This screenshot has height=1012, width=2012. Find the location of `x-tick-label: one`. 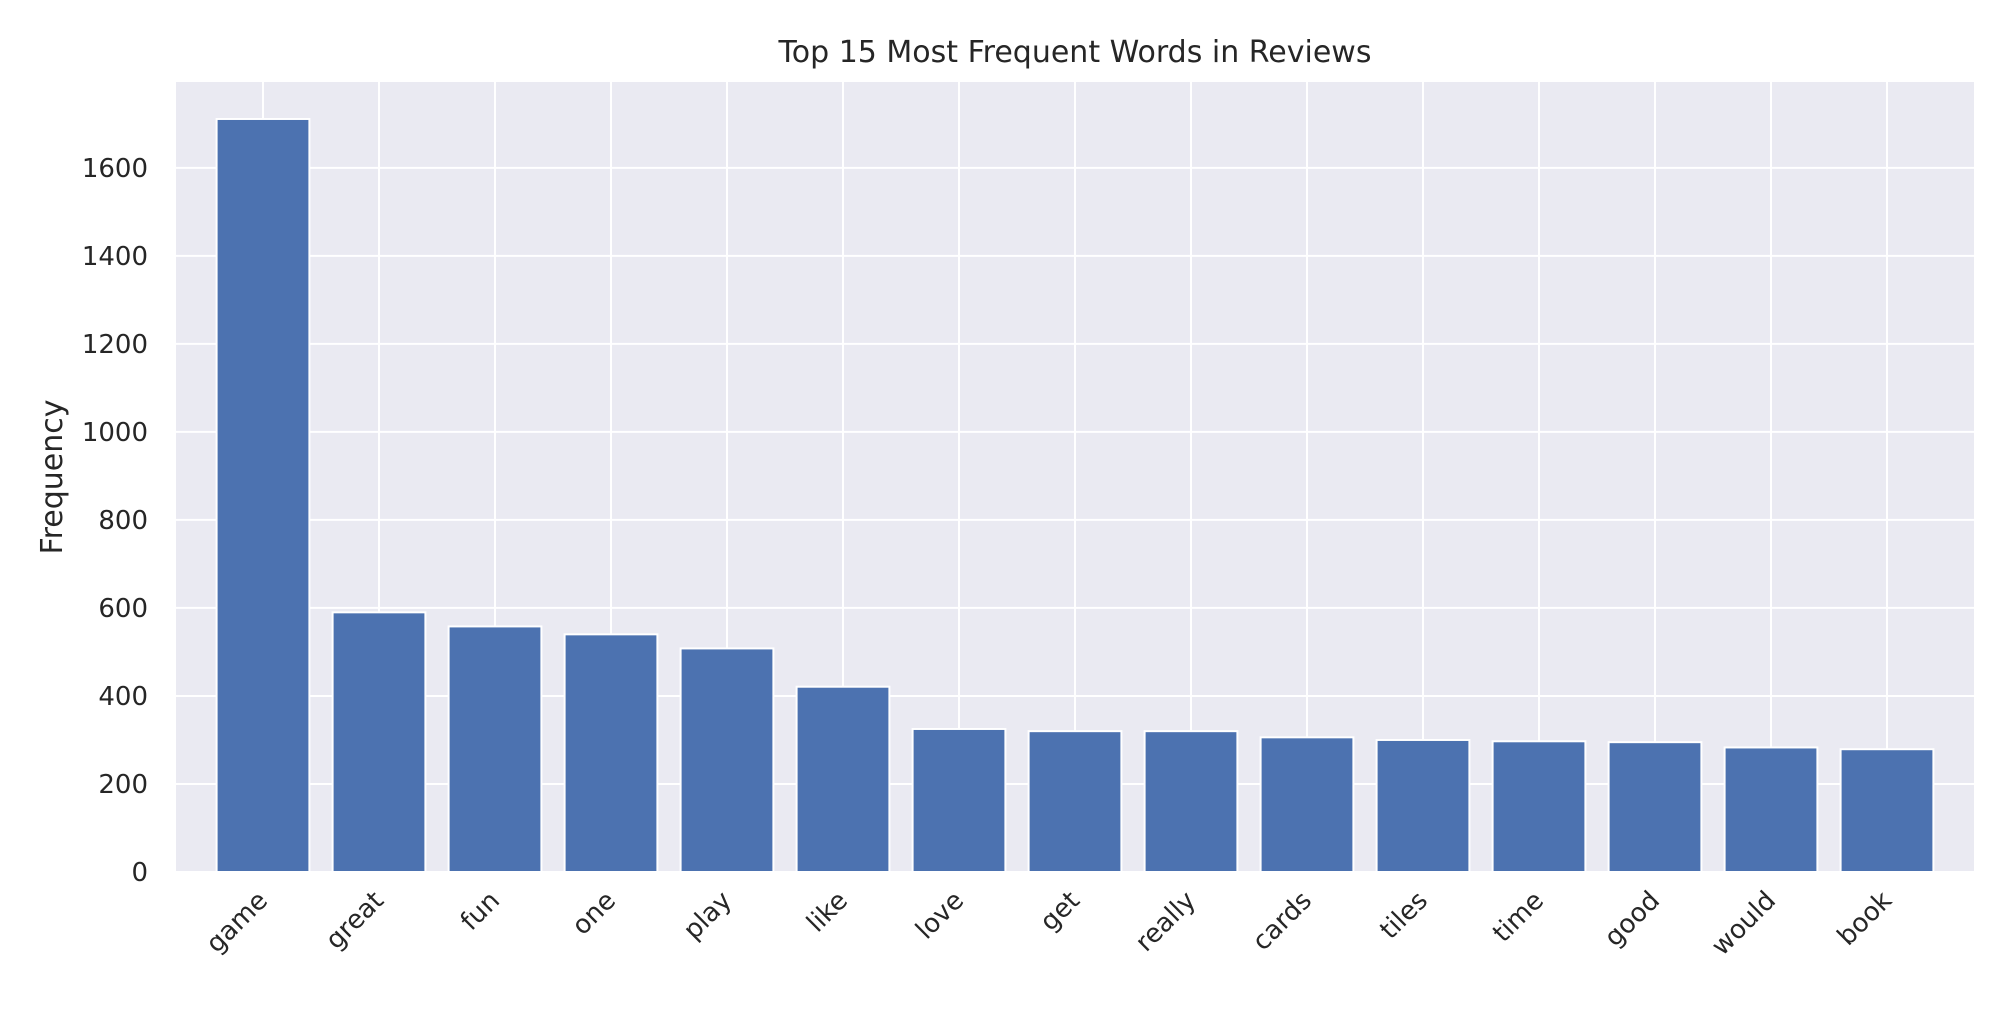

x-tick-label: one is located at coordinates (594, 913).